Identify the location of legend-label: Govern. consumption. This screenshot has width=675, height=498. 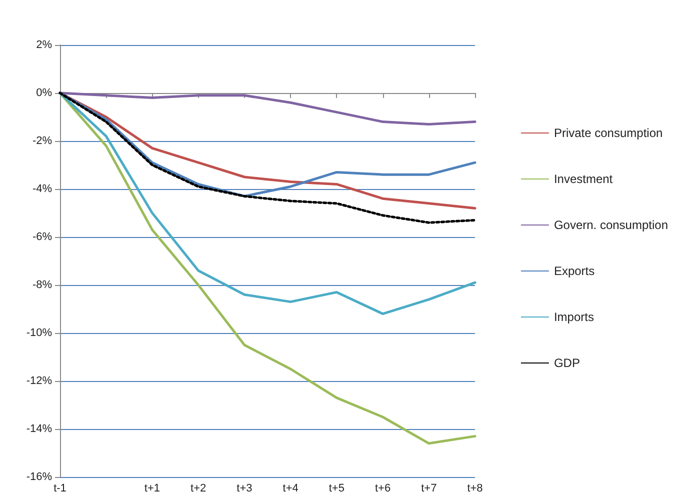
(611, 225).